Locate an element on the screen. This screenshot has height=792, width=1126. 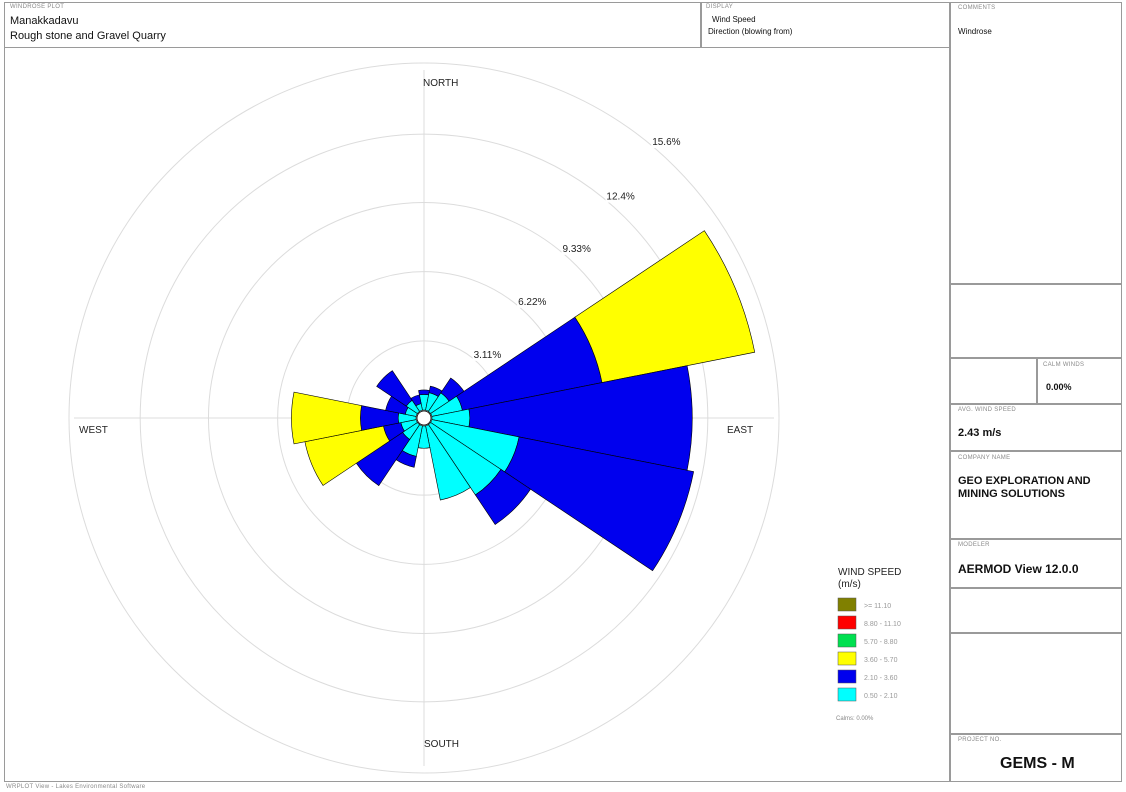
compass-south: SOUTH is located at coordinates (441, 744).